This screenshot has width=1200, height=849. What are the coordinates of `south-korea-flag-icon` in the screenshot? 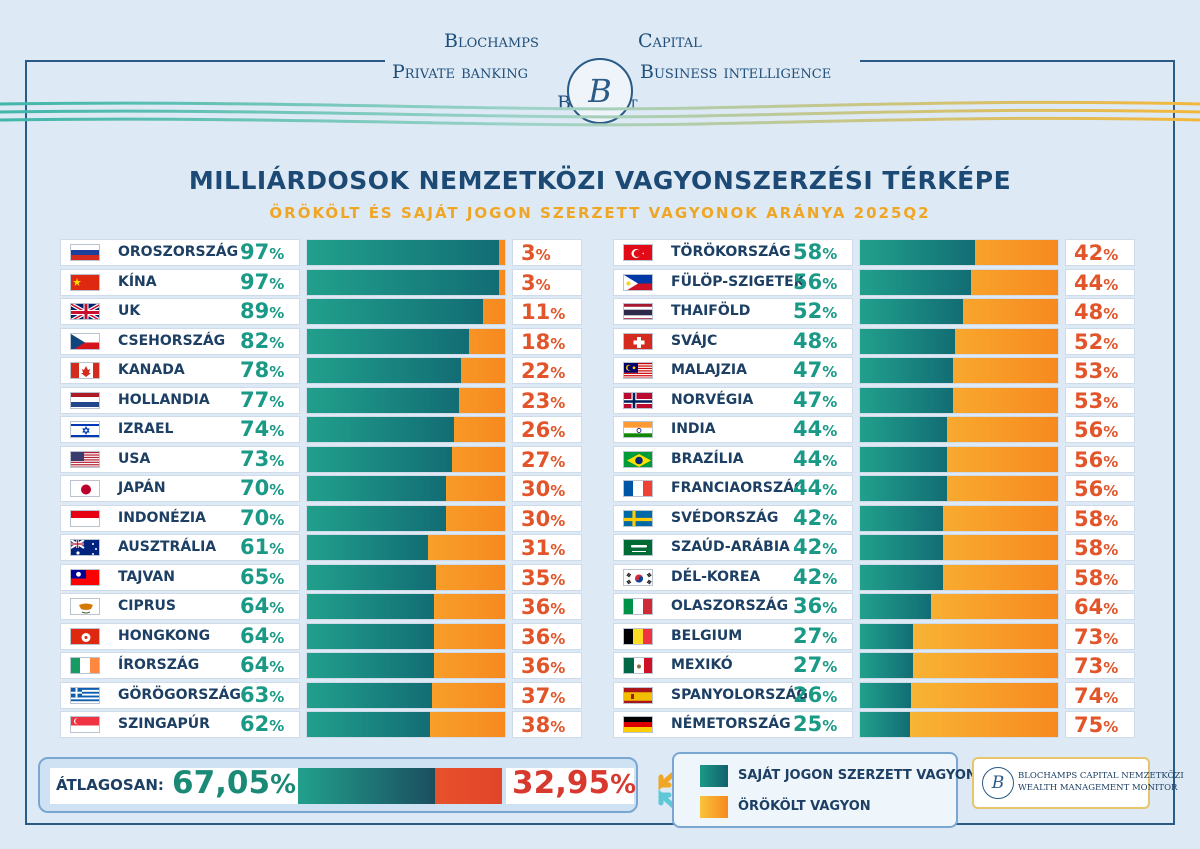 It's located at (638, 577).